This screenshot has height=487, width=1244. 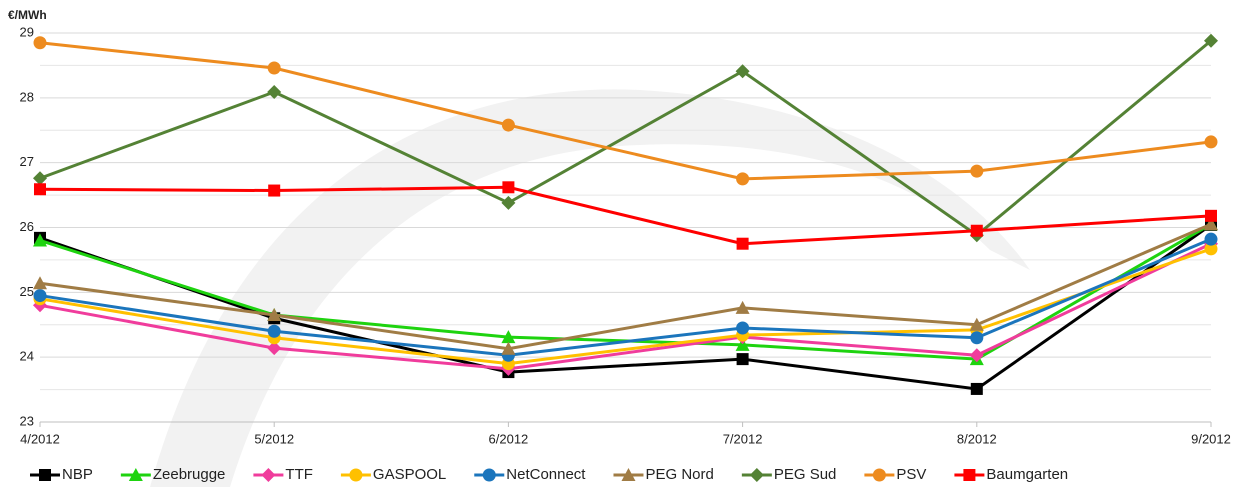 What do you see at coordinates (27, 15) in the screenshot?
I see `y-axis-label: €/MWh` at bounding box center [27, 15].